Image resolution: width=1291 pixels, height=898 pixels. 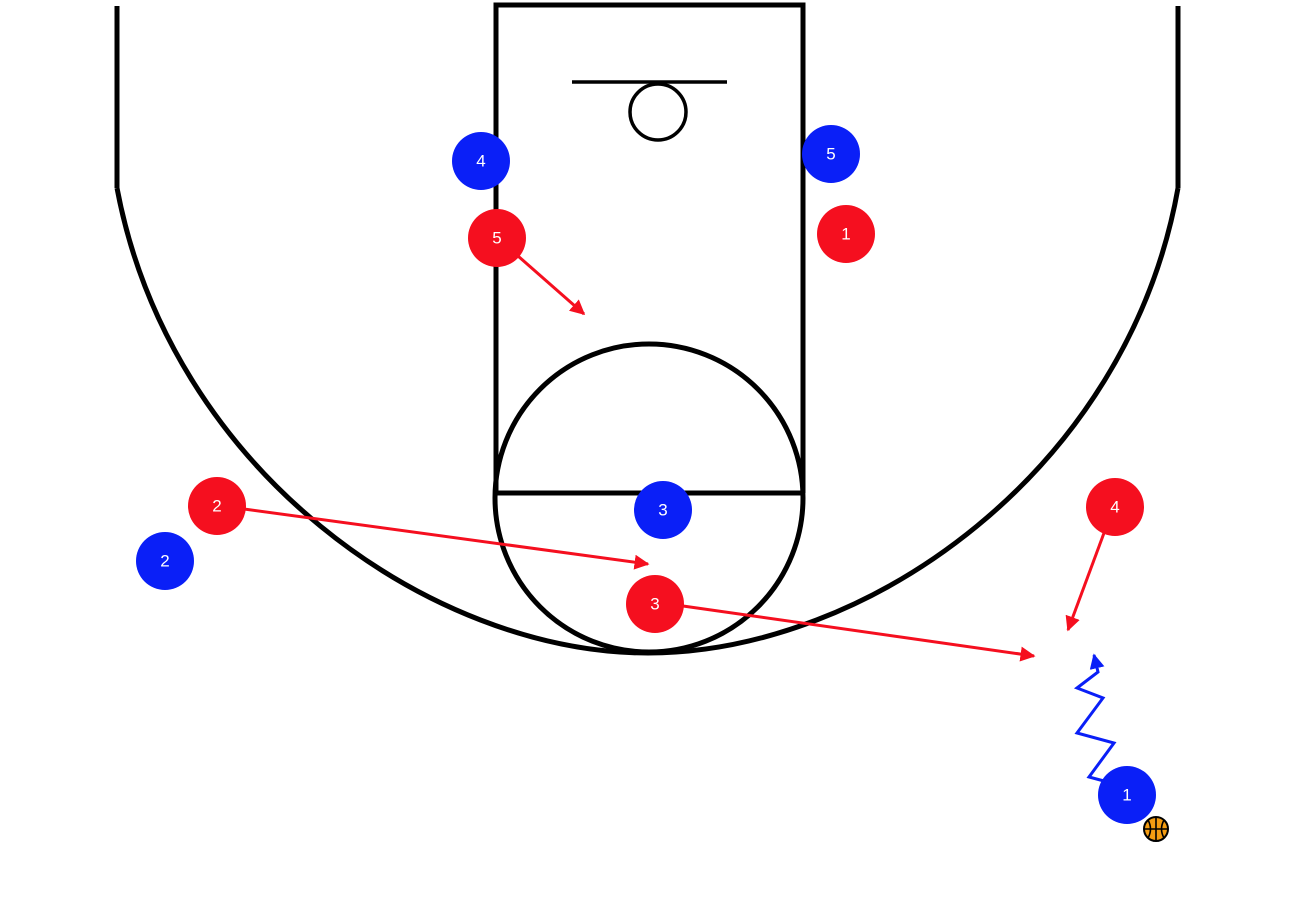 I want to click on defense-player-2: 2, so click(x=217, y=506).